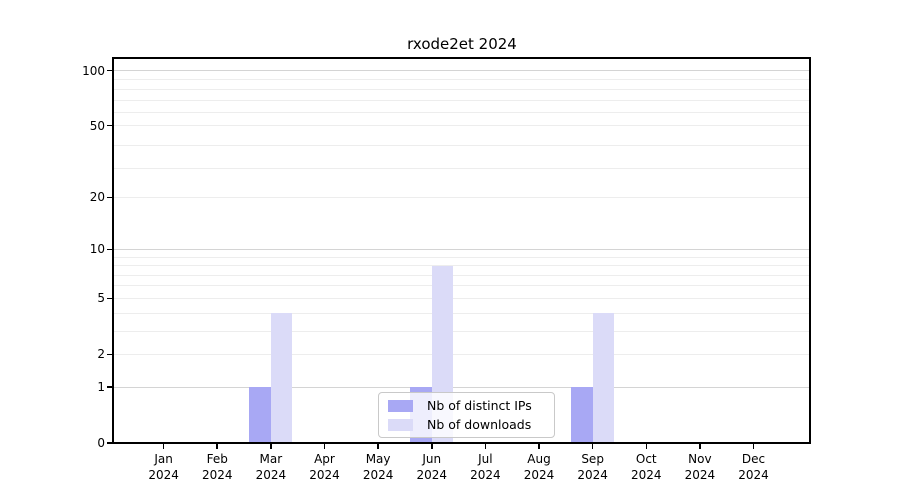 This screenshot has width=900, height=500. Describe the element at coordinates (101, 443) in the screenshot. I see `y-tick-label: 0` at that location.